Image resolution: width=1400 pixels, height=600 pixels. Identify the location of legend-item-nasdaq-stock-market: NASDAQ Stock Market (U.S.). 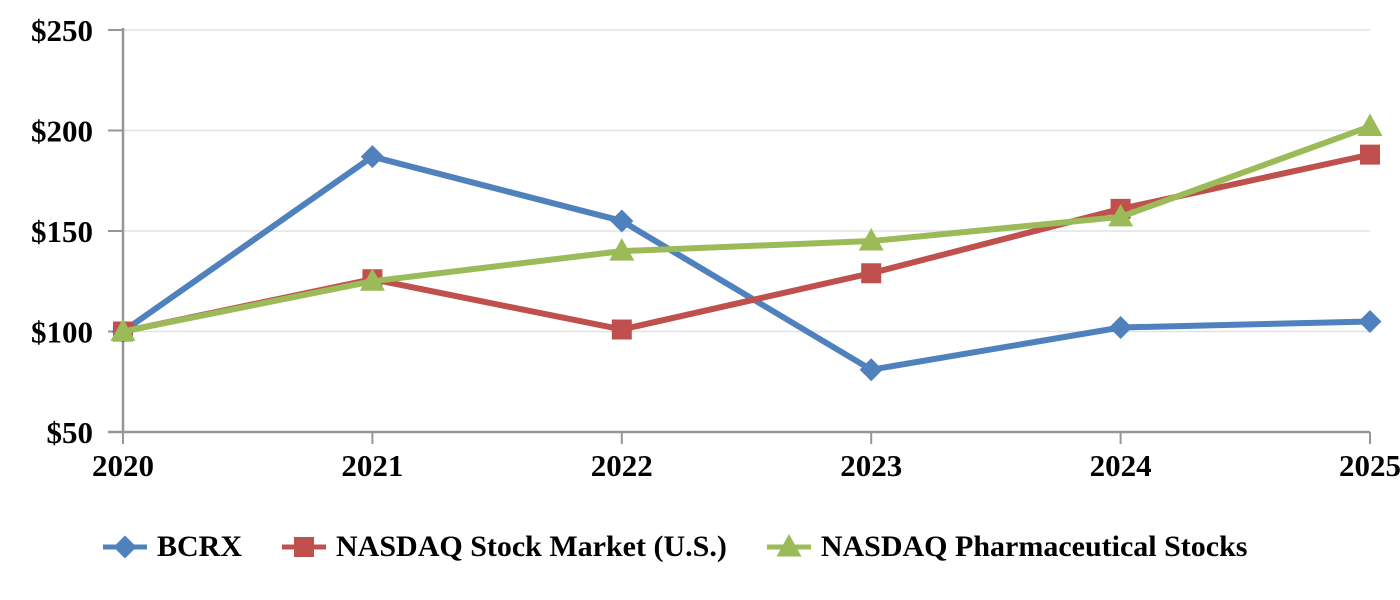
(504, 547).